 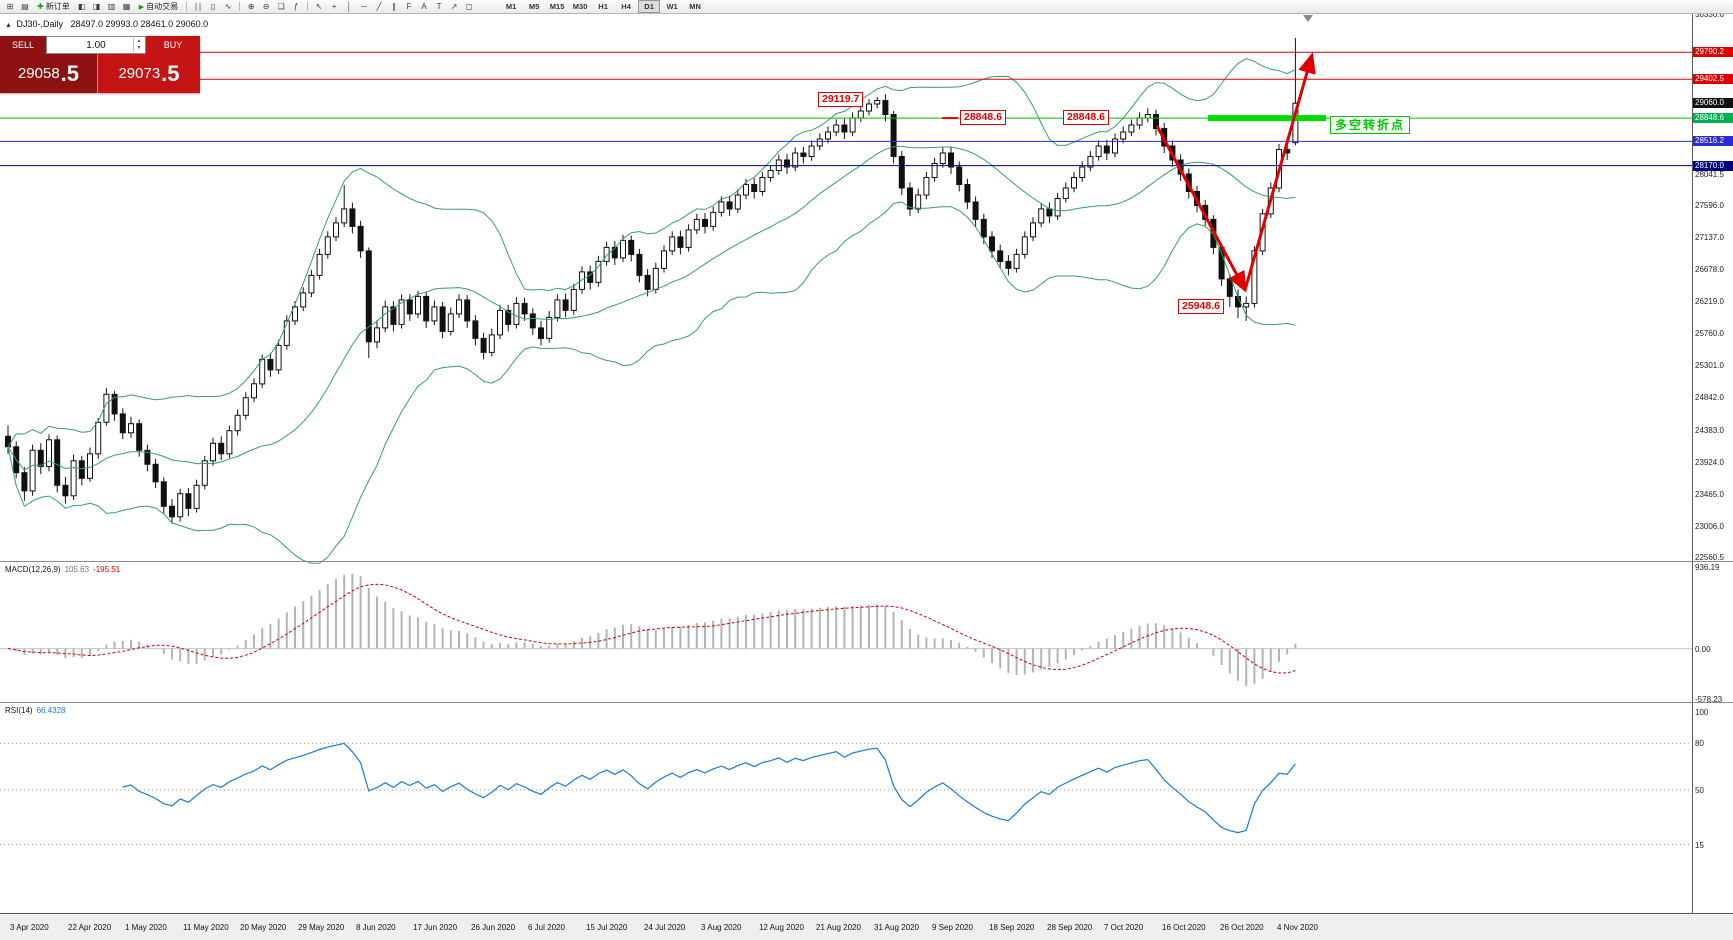 I want to click on new-order-button: ✚ 新订单, so click(x=53, y=6).